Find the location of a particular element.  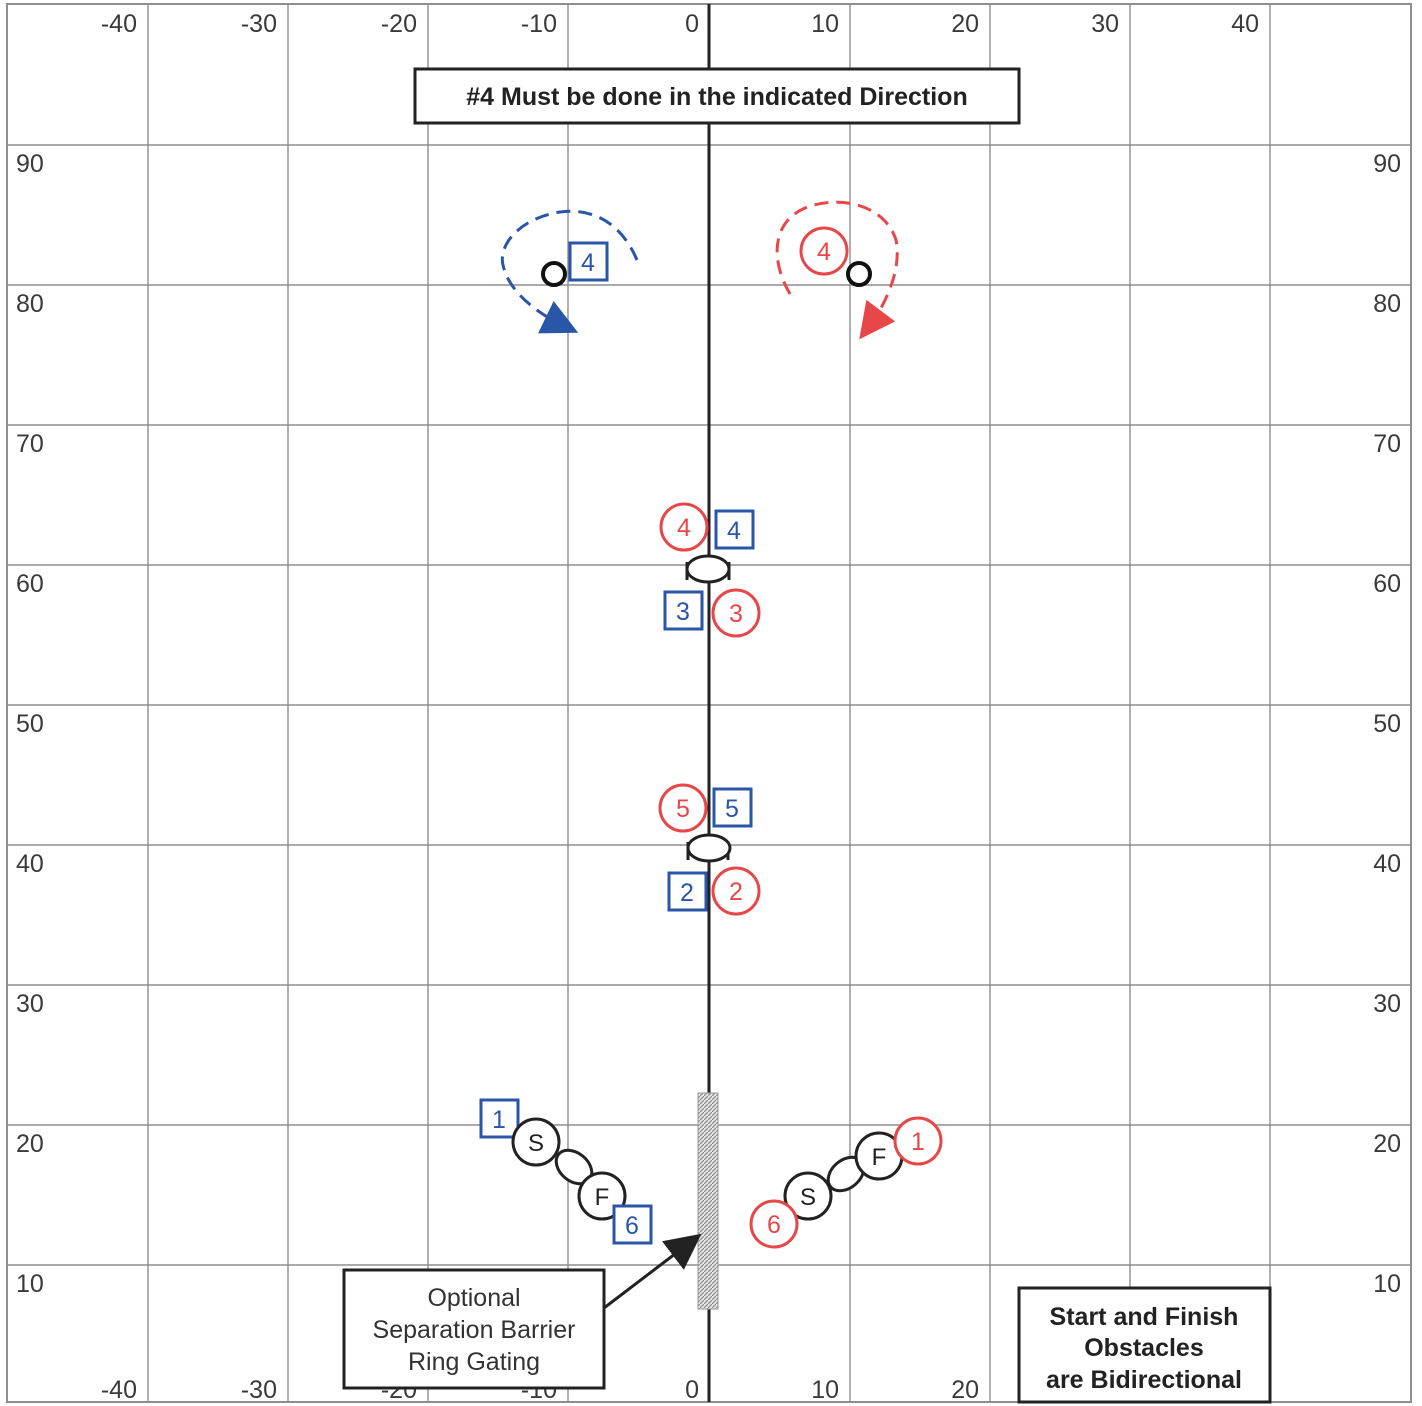

top-x-tick: 0 is located at coordinates (692, 24).